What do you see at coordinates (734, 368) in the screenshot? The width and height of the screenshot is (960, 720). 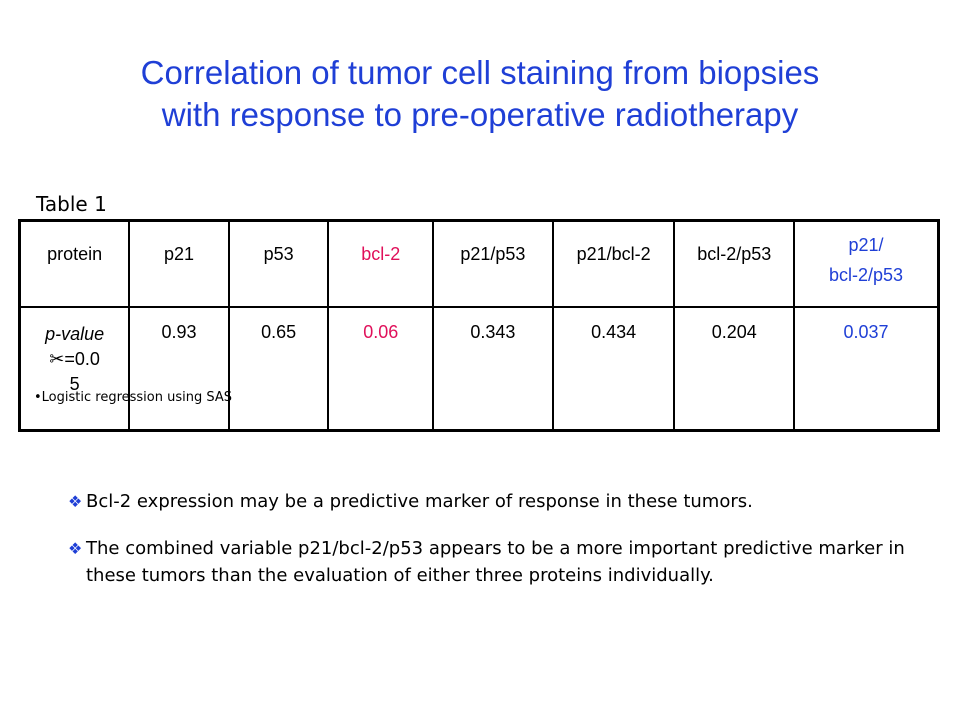 I see `value-bcl2-p53: 0.204` at bounding box center [734, 368].